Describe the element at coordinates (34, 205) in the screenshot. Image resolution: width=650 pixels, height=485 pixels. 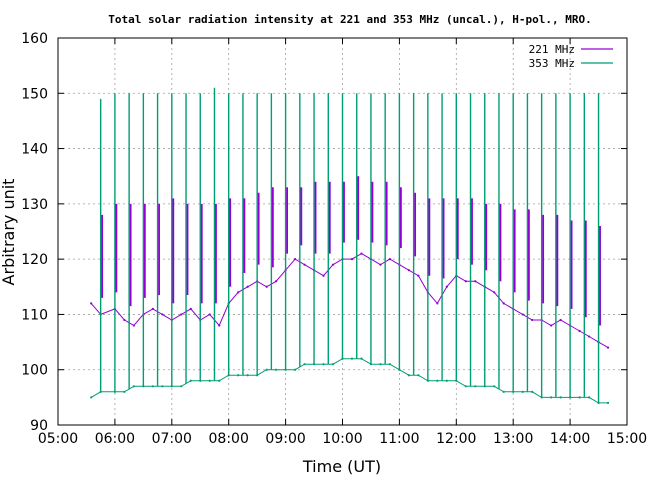
I see `y-tick-label: 130` at that location.